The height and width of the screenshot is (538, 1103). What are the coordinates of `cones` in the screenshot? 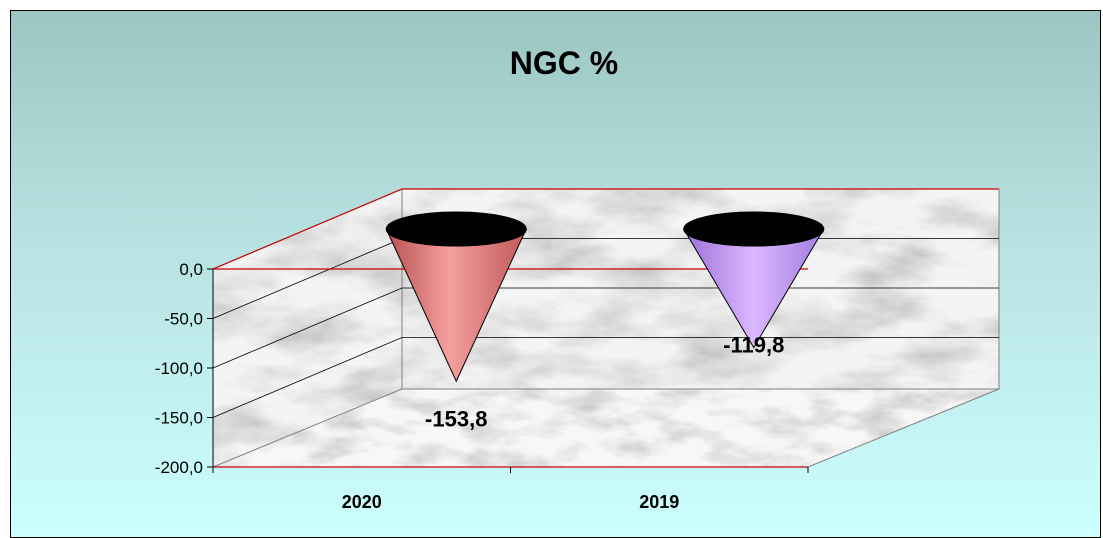 It's located at (605, 297).